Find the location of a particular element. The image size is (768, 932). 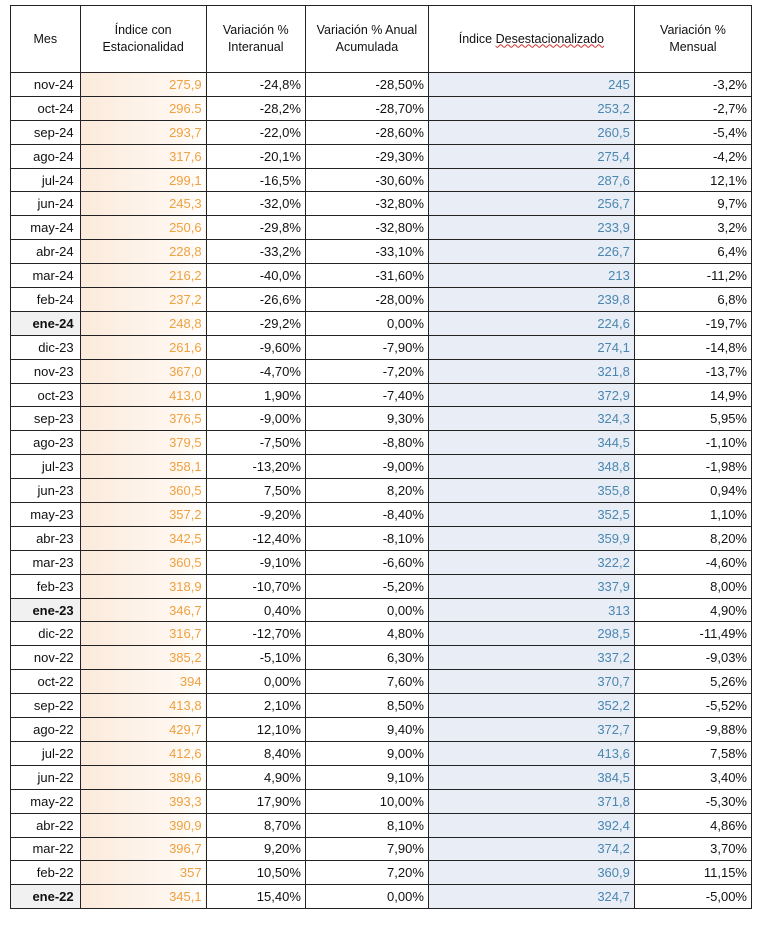

cell-variacion-anual-acumulada: 4,80% is located at coordinates (366, 634).